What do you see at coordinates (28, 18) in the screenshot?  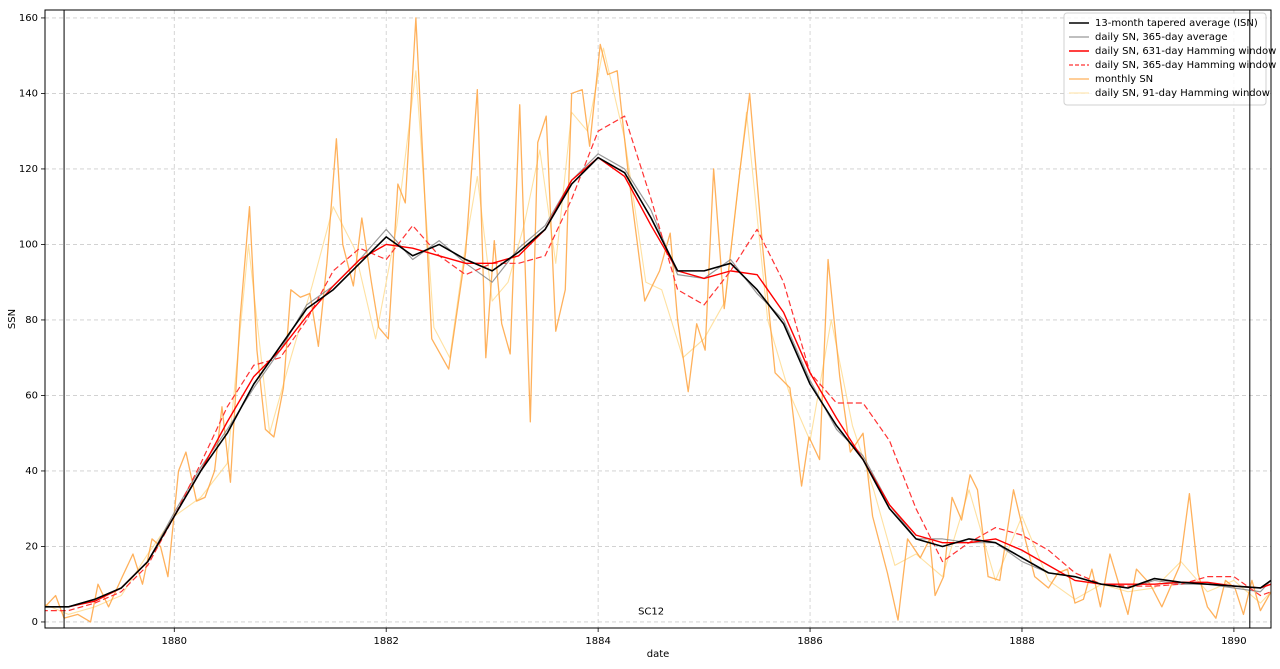 I see `y-tick-label: 160` at bounding box center [28, 18].